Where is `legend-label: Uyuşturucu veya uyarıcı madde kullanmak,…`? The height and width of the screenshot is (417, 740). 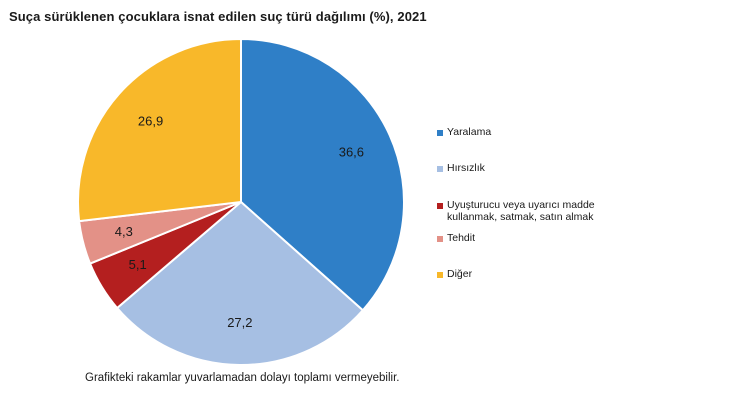
legend-label: Uyuşturucu veya uyarıcı madde kullanmak,… is located at coordinates (521, 211).